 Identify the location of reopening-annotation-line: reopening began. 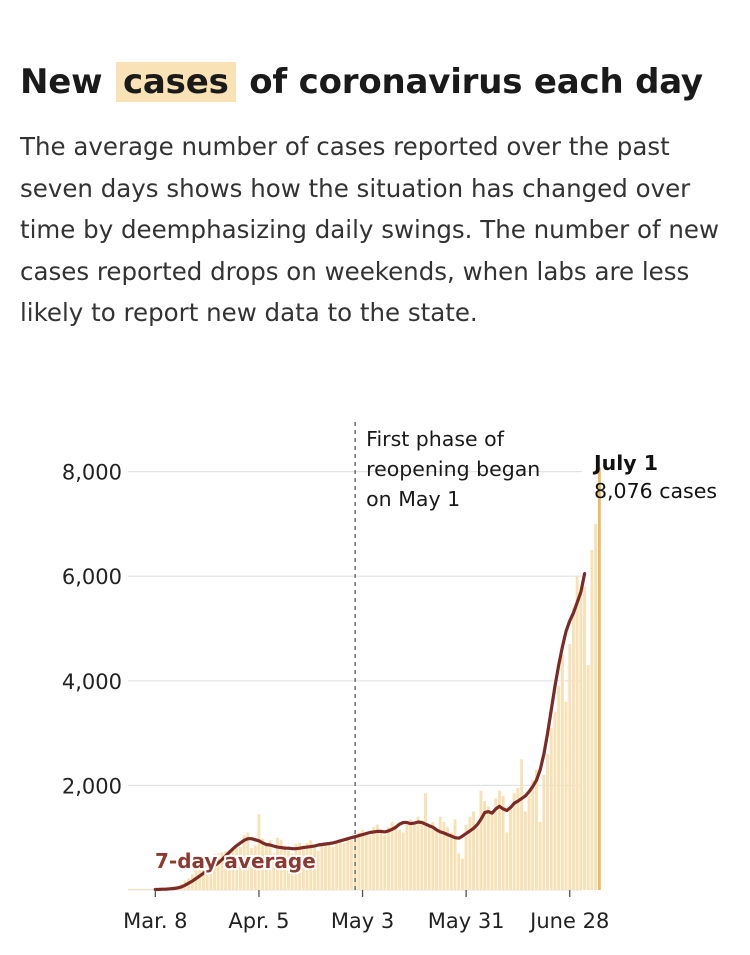
(453, 469).